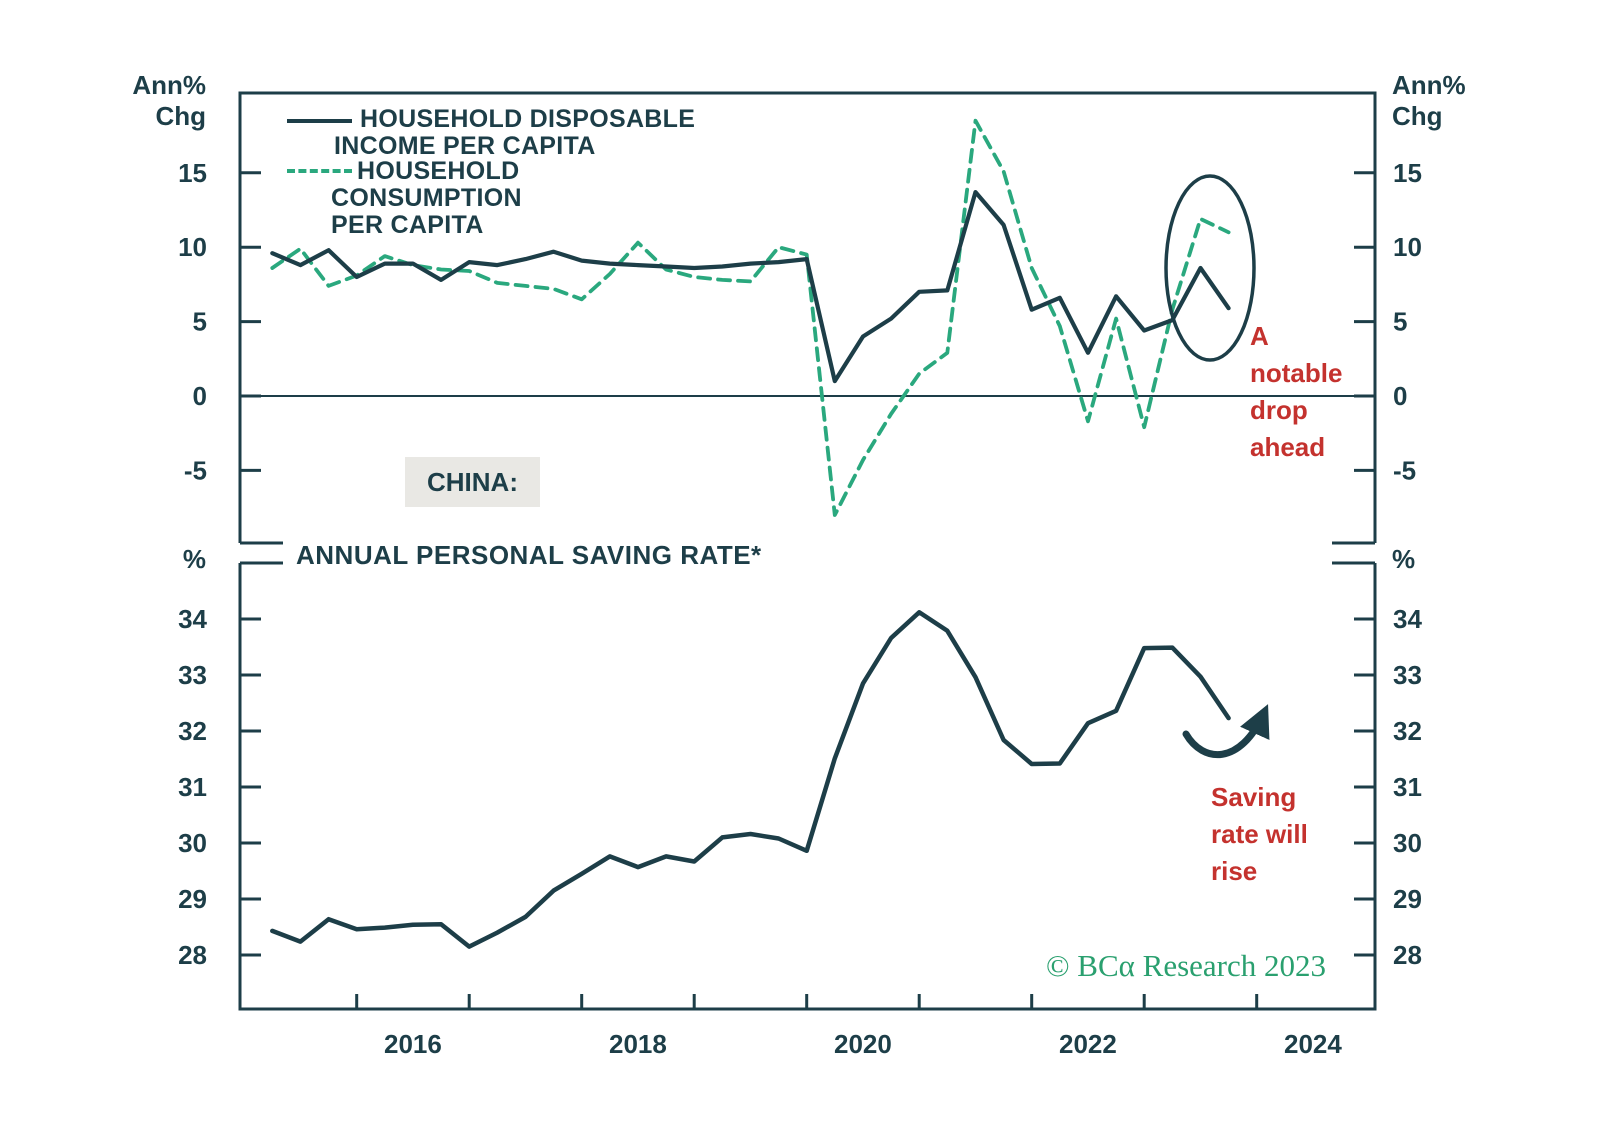  What do you see at coordinates (638, 1044) in the screenshot?
I see `x-axis-tick-label: 2018` at bounding box center [638, 1044].